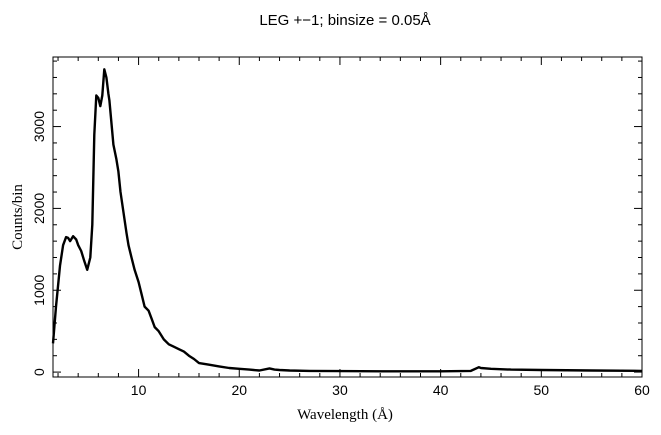 Image resolution: width=661 pixels, height=435 pixels. What do you see at coordinates (542, 390) in the screenshot?
I see `x-tick-label: 50` at bounding box center [542, 390].